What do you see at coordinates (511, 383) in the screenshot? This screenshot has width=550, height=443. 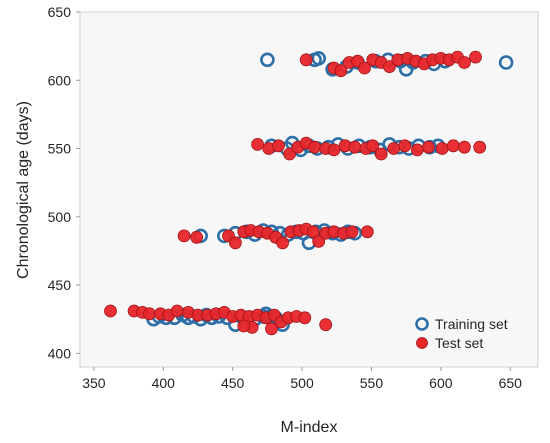 I see `x-tick-label-6: 650` at bounding box center [511, 383].